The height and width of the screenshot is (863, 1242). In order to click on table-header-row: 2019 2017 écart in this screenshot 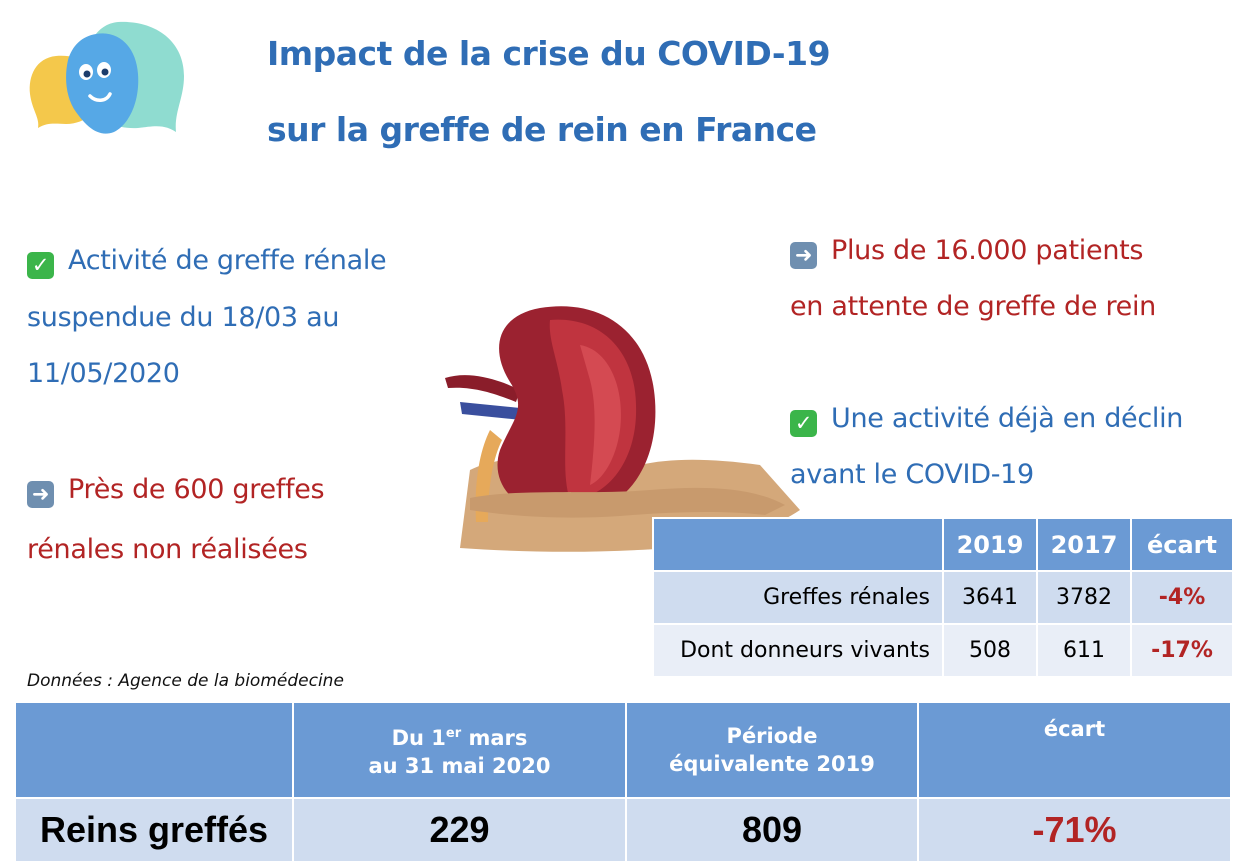, I will do `click(943, 544)`.